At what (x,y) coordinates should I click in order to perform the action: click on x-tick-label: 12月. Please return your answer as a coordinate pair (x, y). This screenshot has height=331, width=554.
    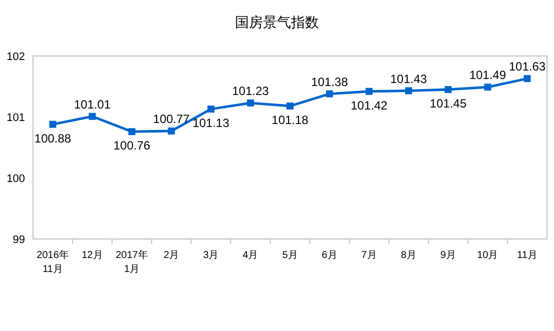
    Looking at the image, I should click on (92, 255).